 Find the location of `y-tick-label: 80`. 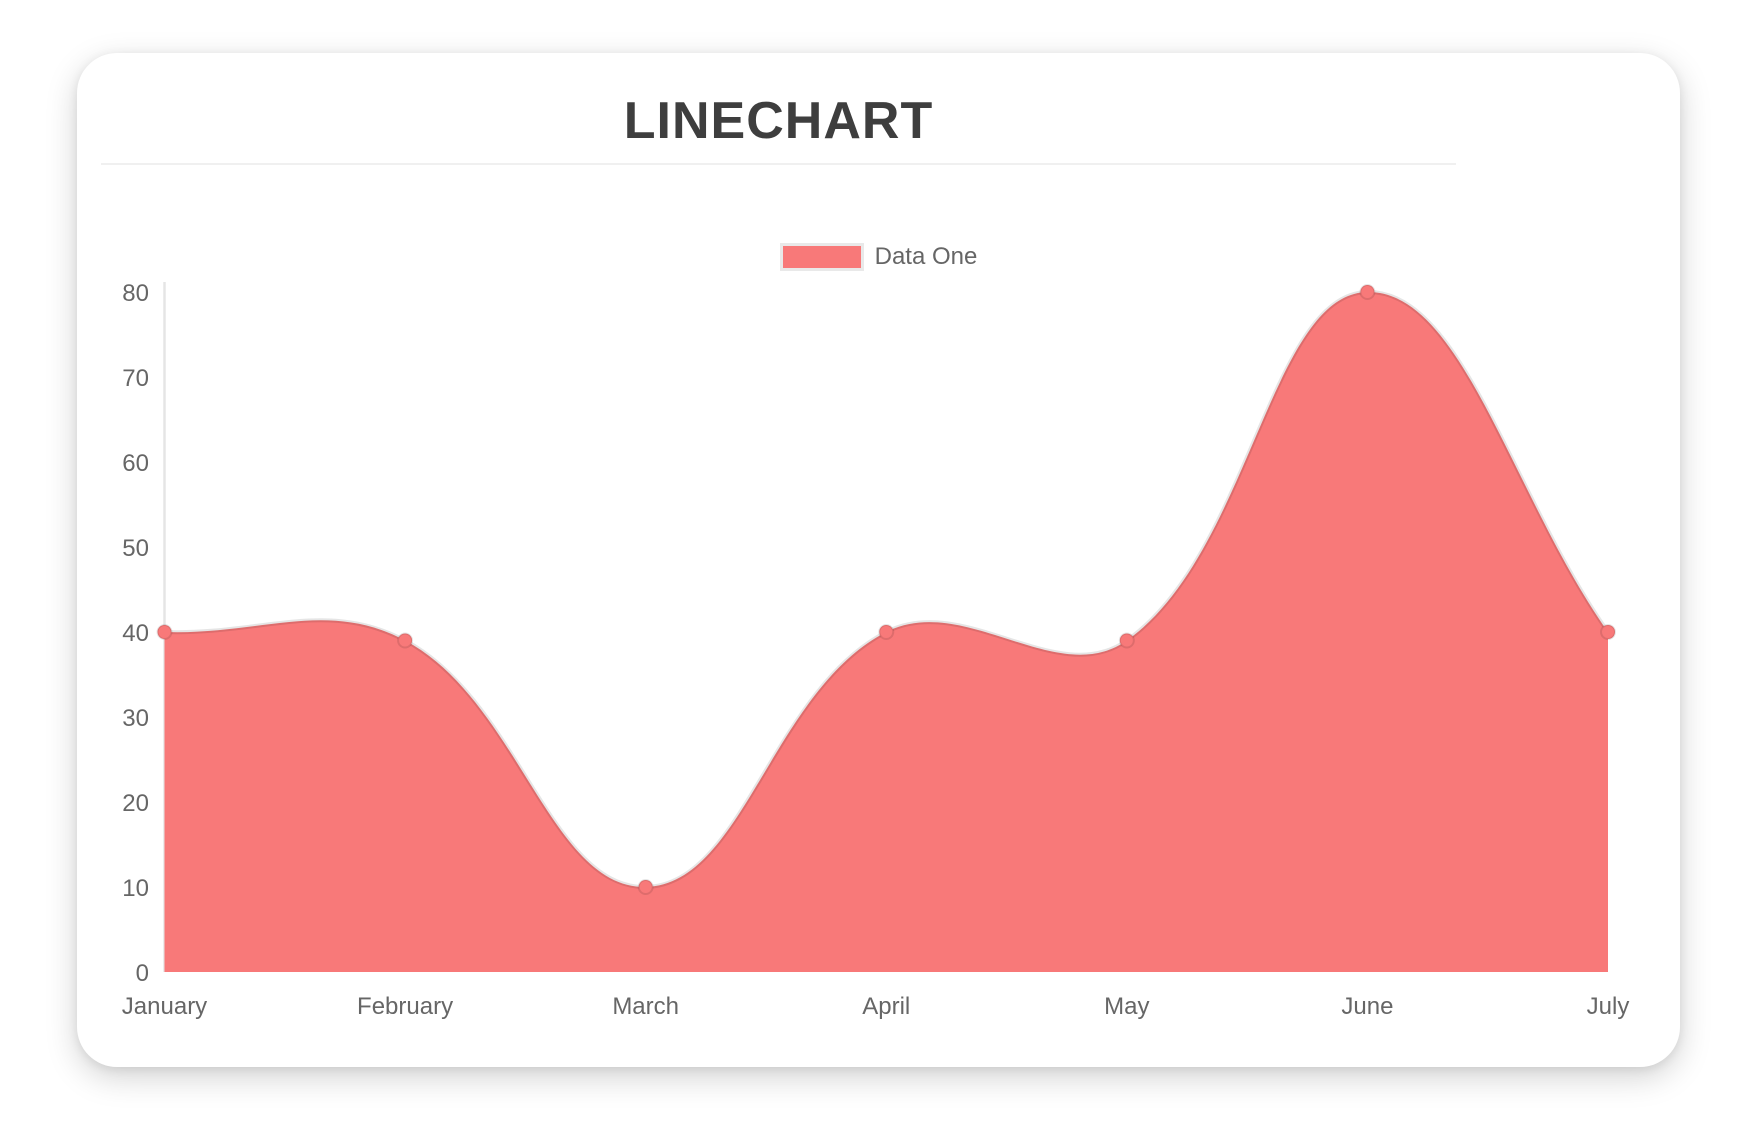

y-tick-label: 80 is located at coordinates (135, 293).